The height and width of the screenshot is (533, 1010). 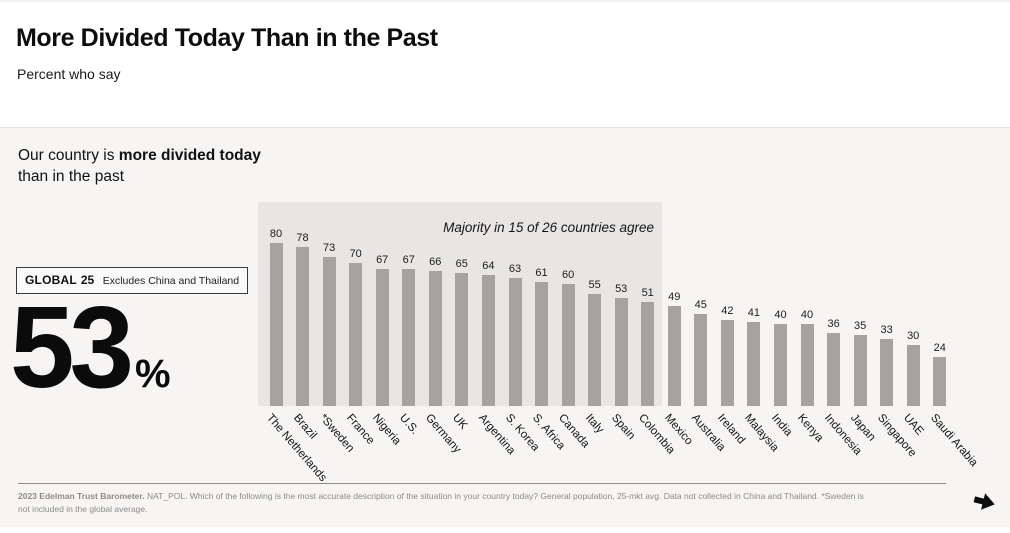 What do you see at coordinates (727, 311) in the screenshot?
I see `bar-value-label: 42` at bounding box center [727, 311].